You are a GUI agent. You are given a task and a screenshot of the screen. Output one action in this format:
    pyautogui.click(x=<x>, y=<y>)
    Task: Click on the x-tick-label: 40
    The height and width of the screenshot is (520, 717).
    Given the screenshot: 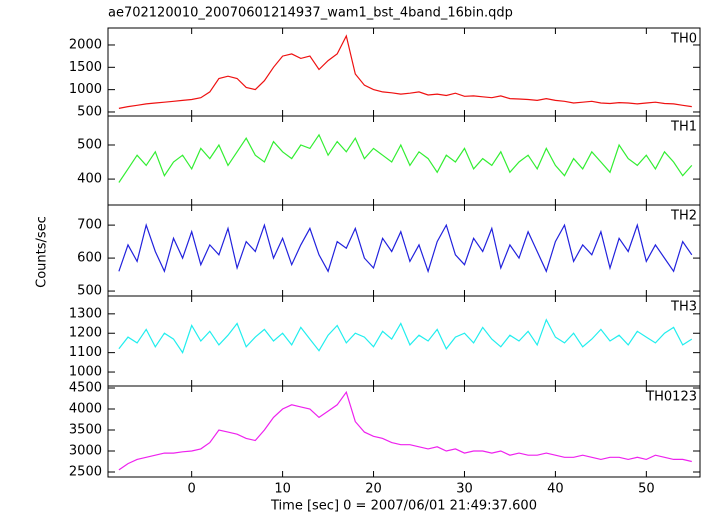 What is the action you would take?
    pyautogui.click(x=555, y=489)
    